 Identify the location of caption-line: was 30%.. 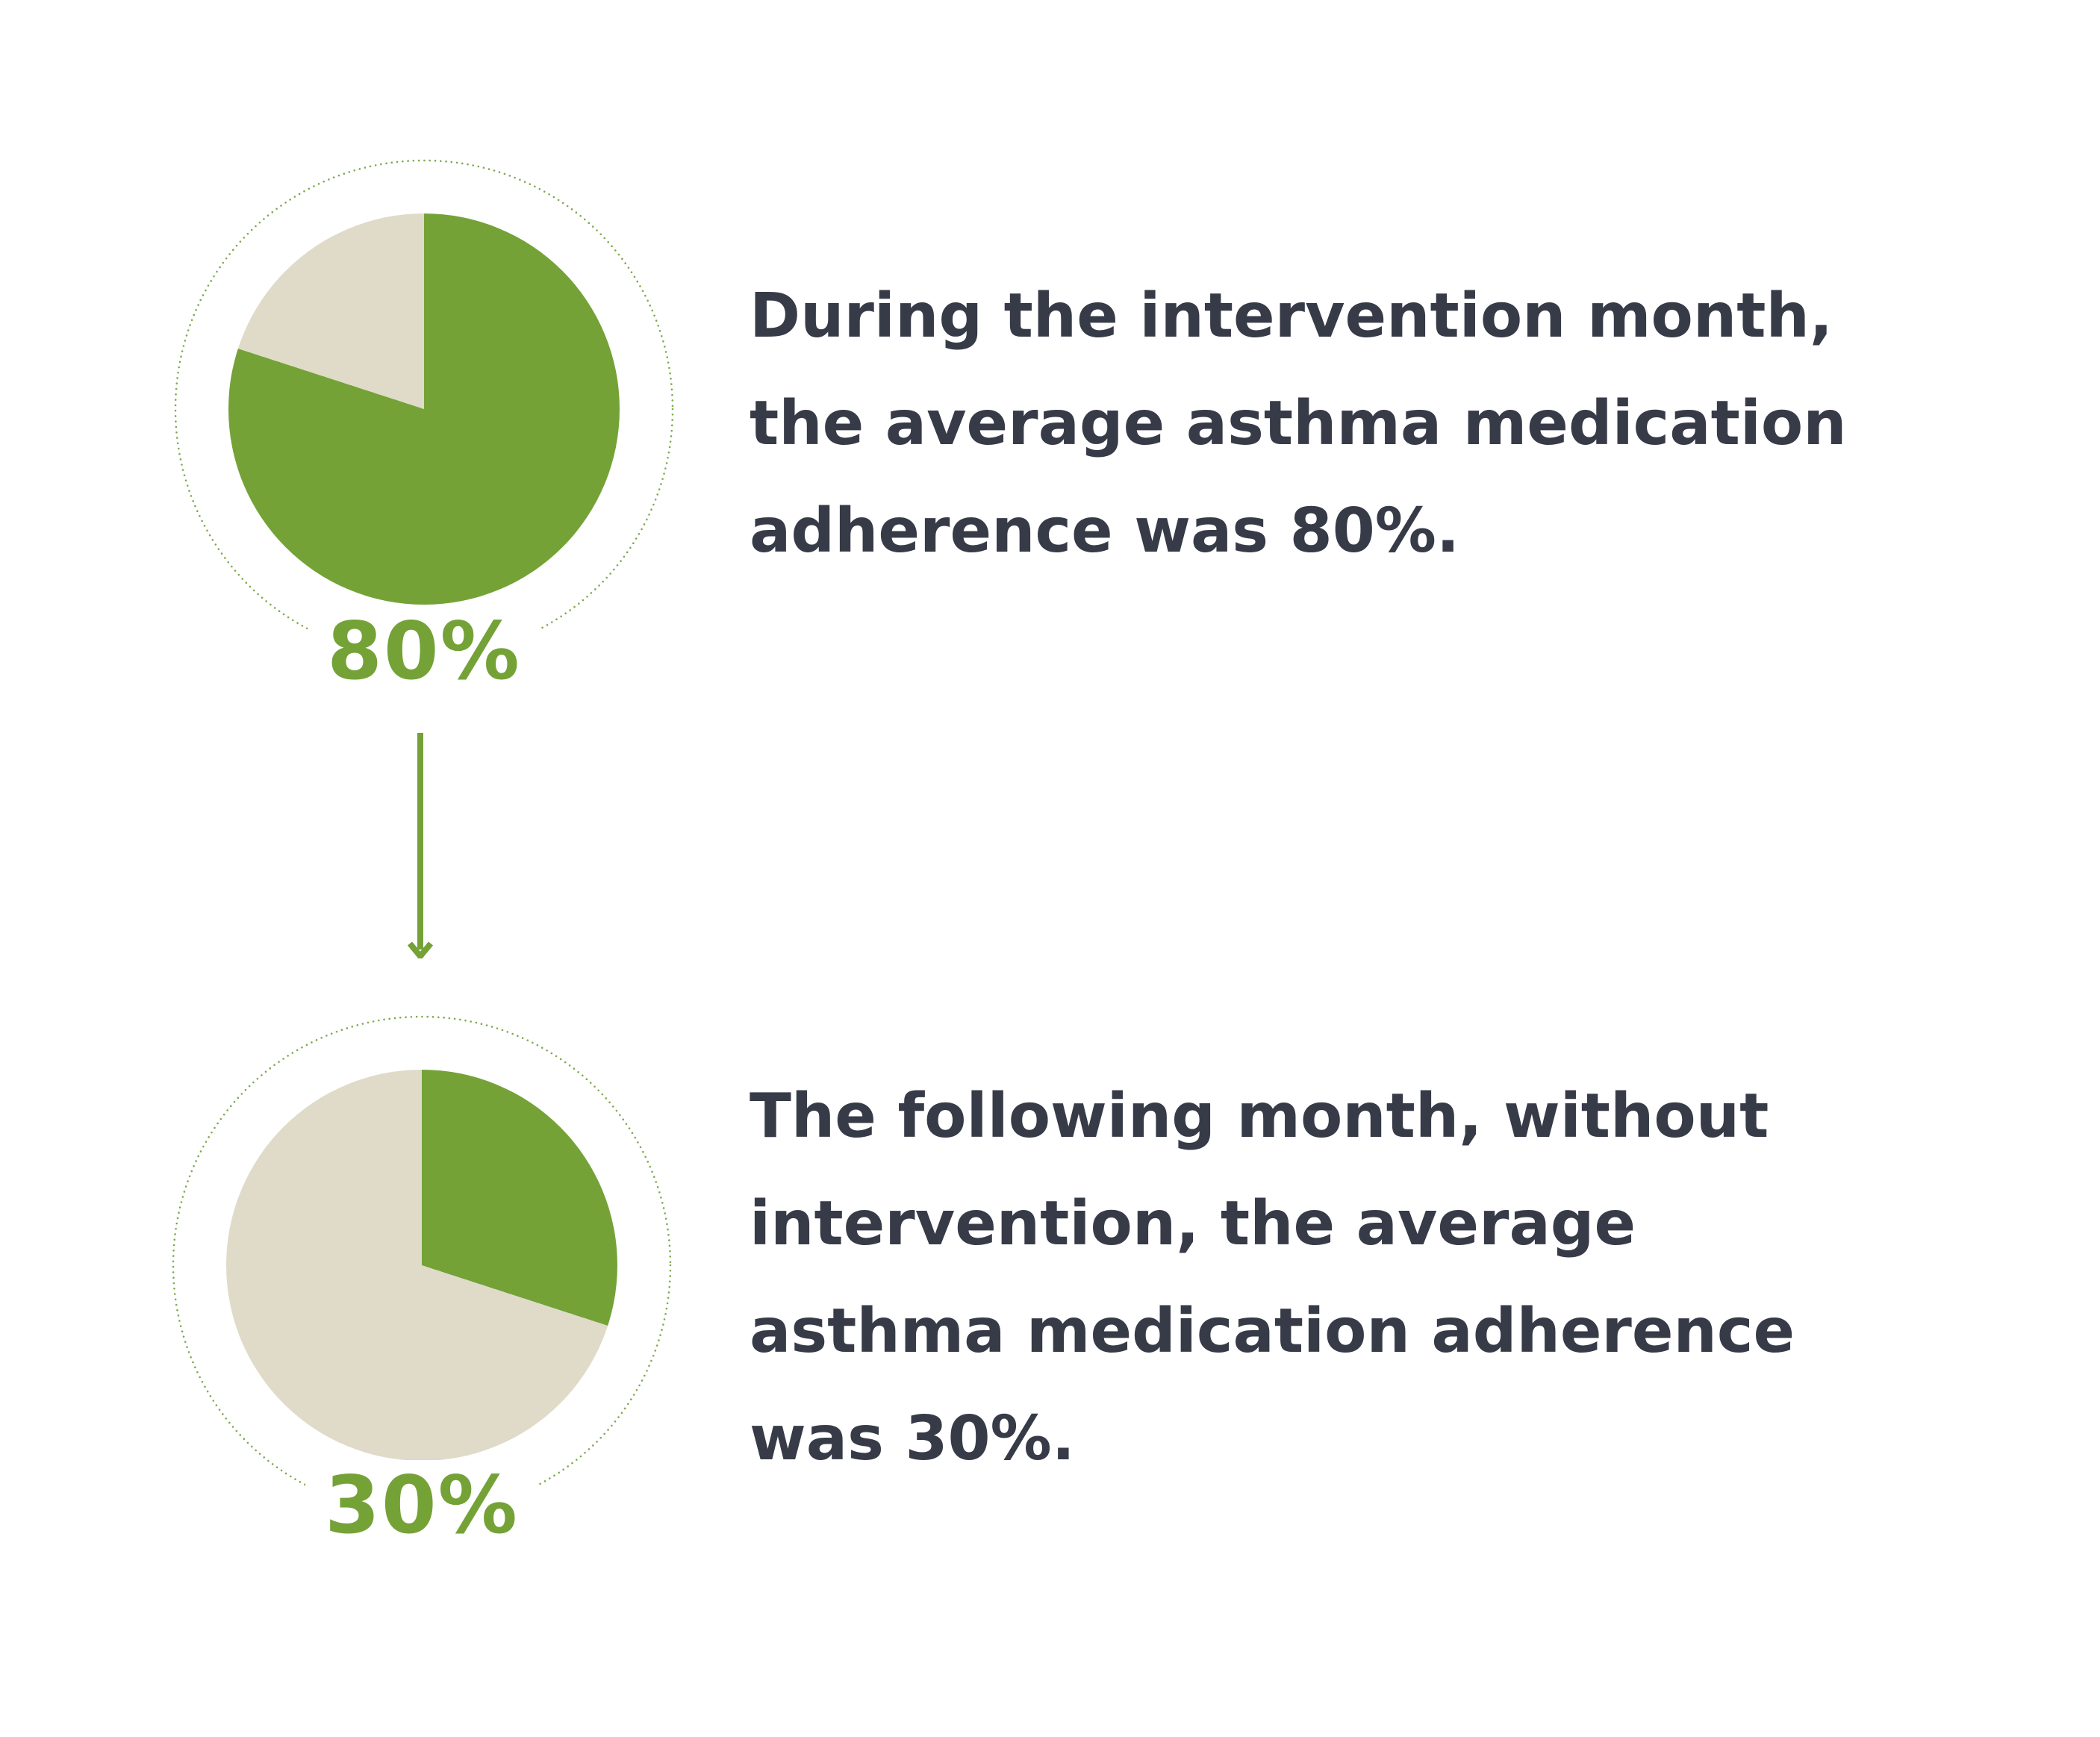
(912, 1438).